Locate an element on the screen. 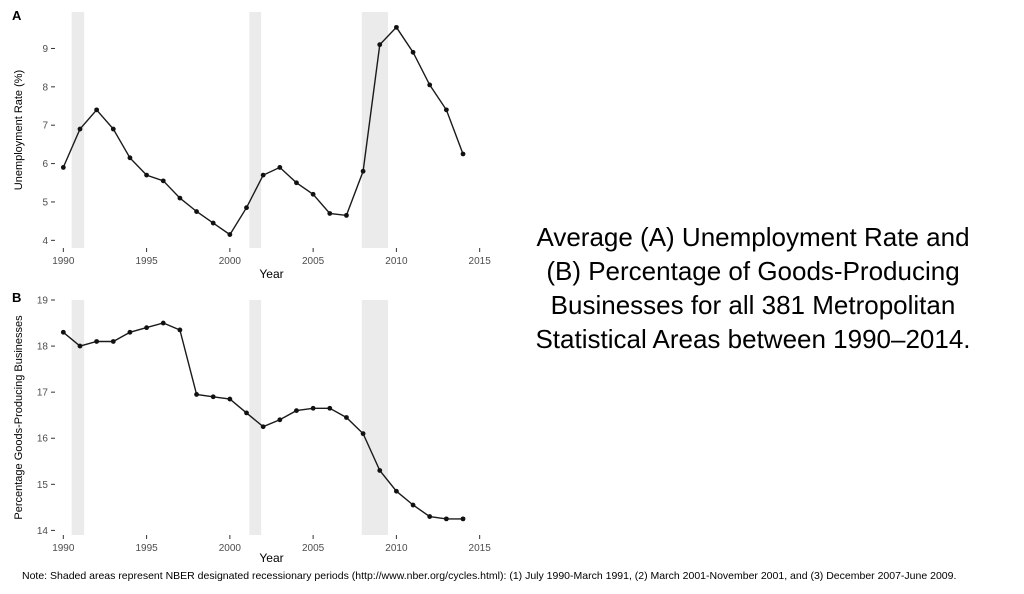  y-tick-label: 19 is located at coordinates (43, 301).